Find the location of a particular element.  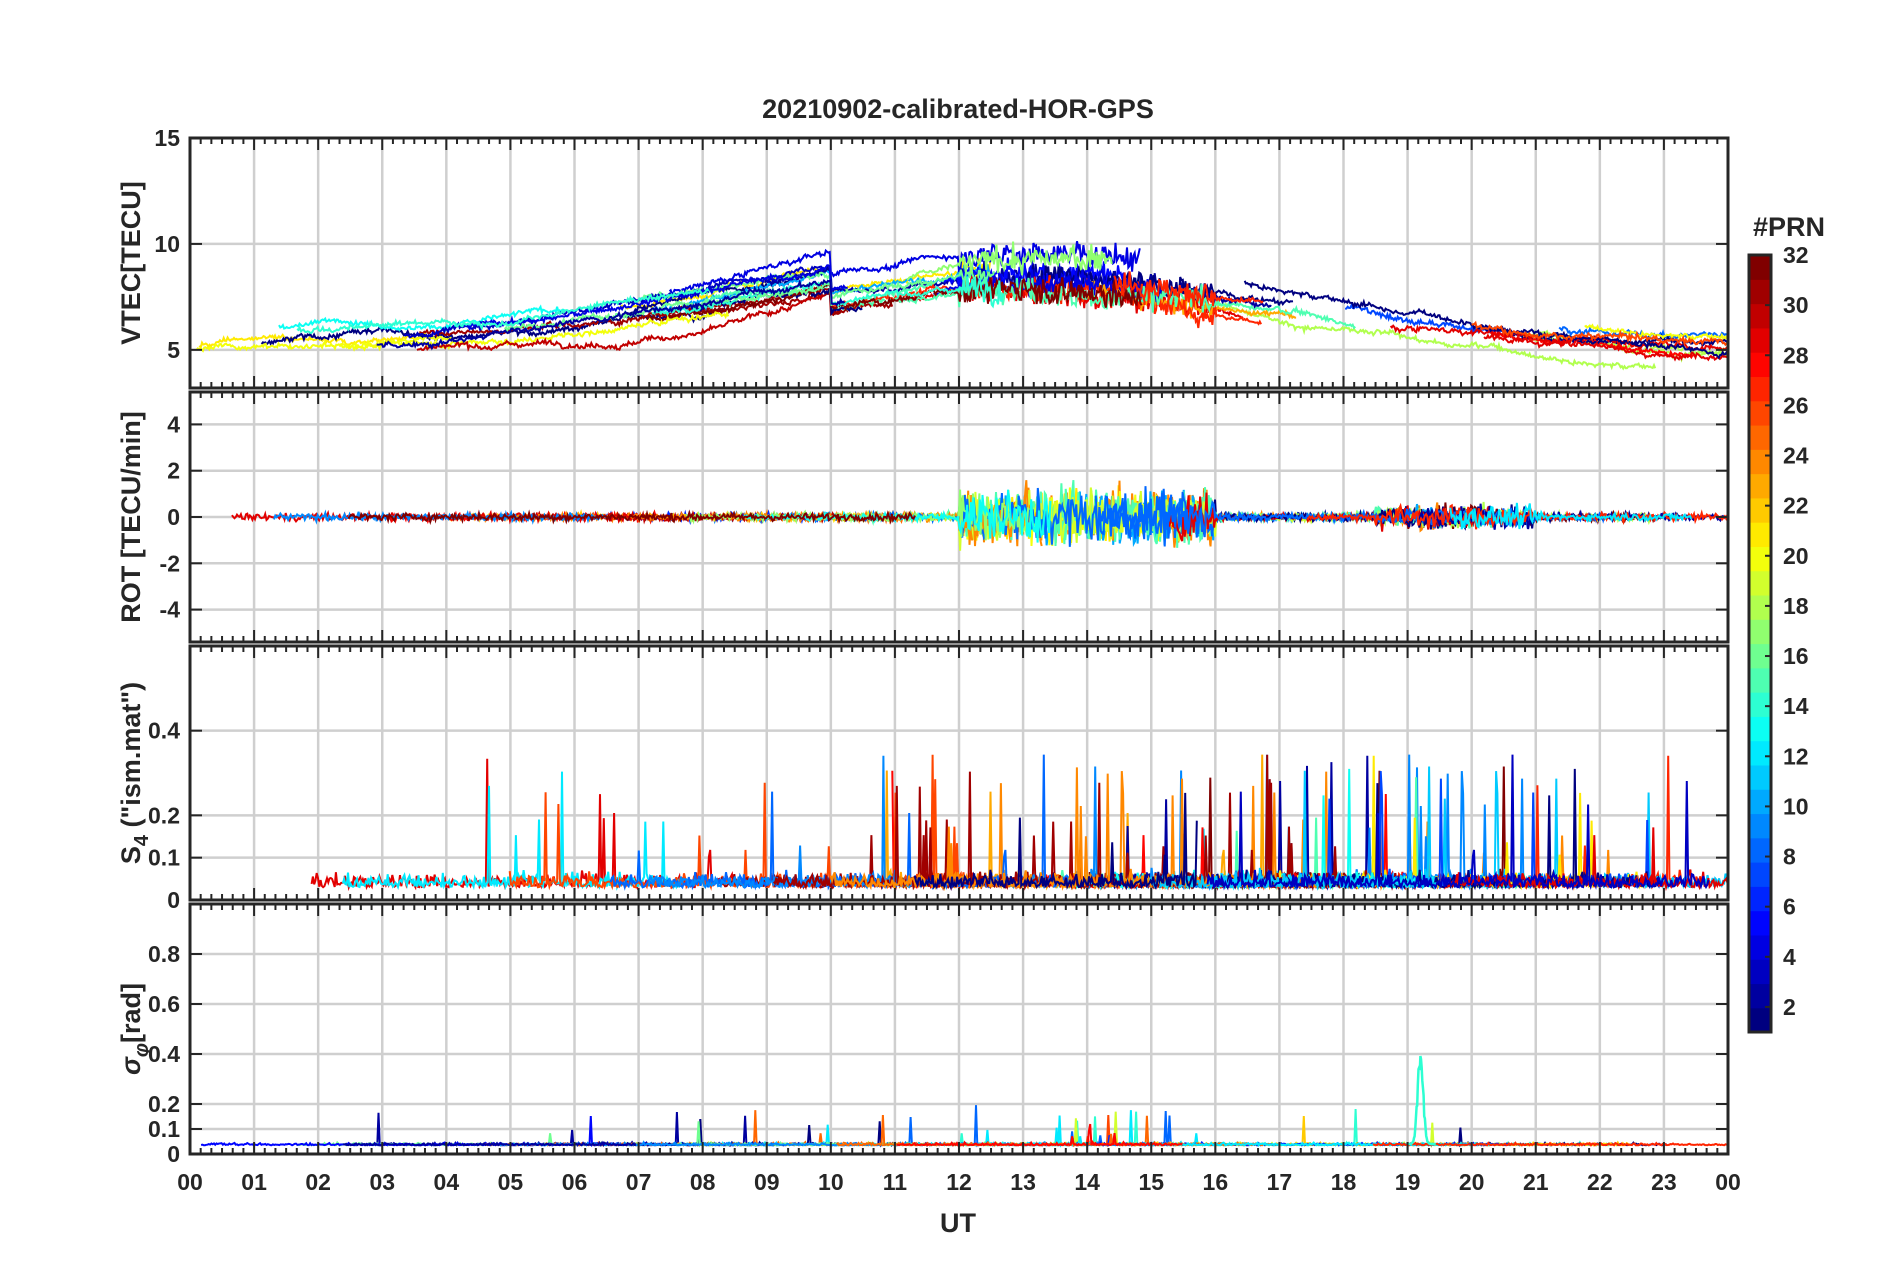

x-tick-label: 07 is located at coordinates (639, 1182).